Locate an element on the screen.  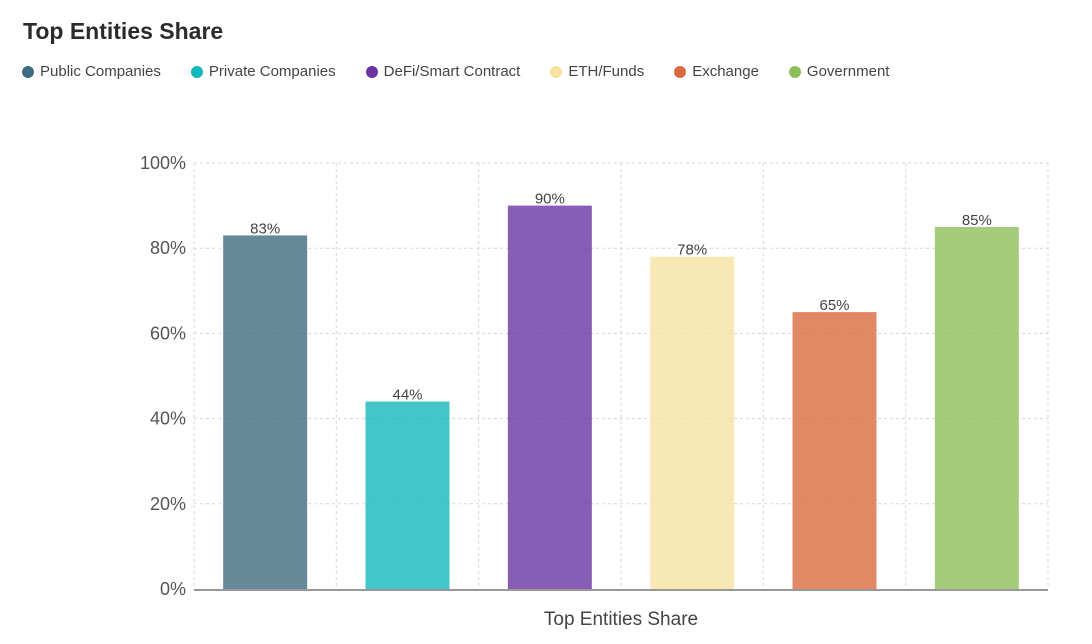
legend-item: Private Companies is located at coordinates (263, 71).